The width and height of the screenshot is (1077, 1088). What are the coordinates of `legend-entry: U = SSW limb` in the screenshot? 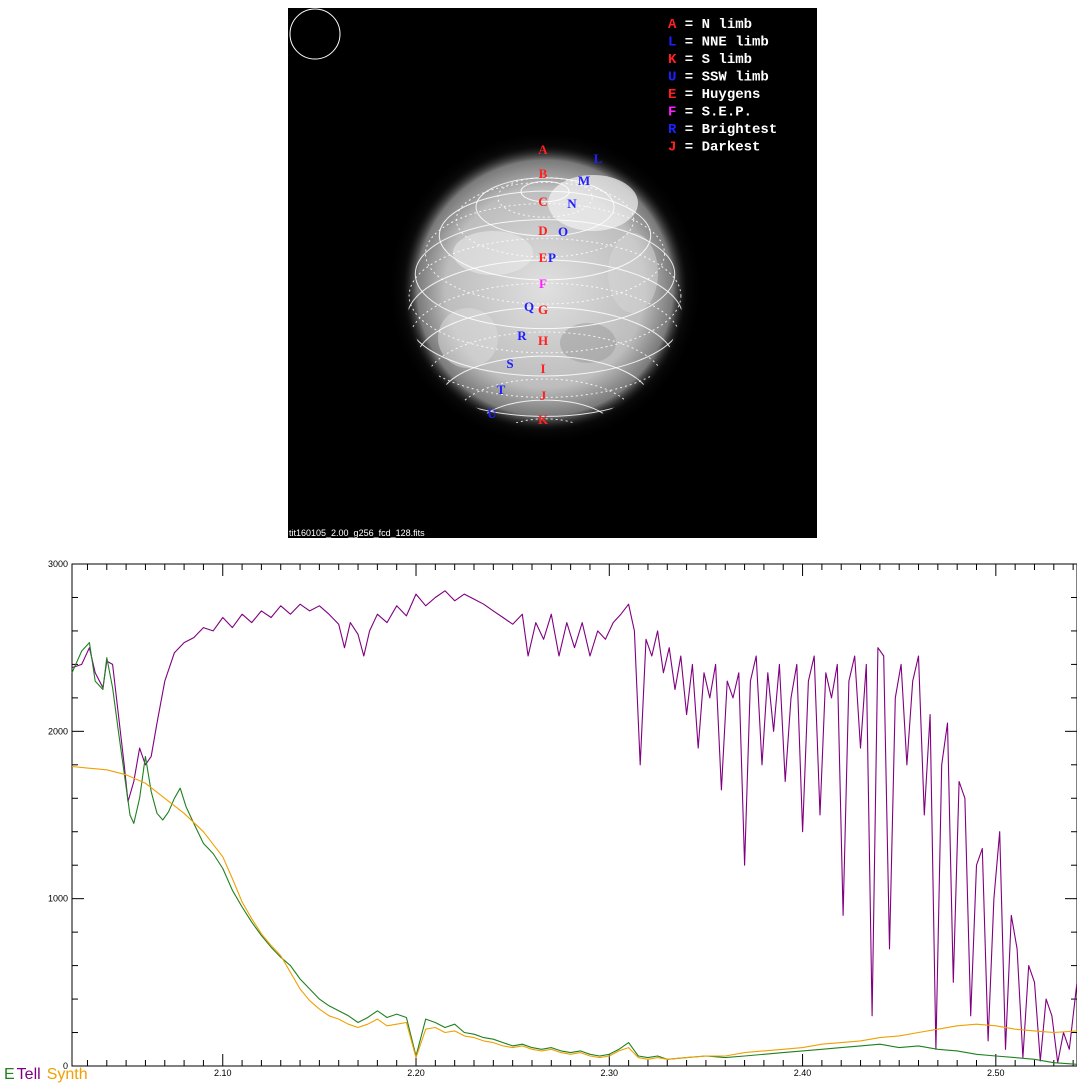 It's located at (718, 78).